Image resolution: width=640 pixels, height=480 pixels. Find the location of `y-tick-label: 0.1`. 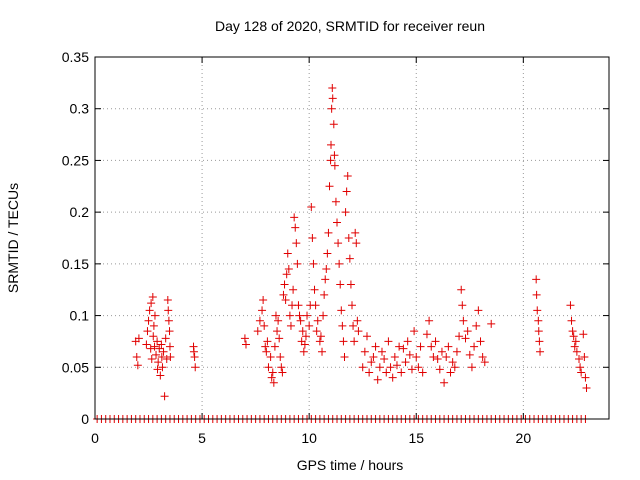

y-tick-label: 0.1 is located at coordinates (80, 316).